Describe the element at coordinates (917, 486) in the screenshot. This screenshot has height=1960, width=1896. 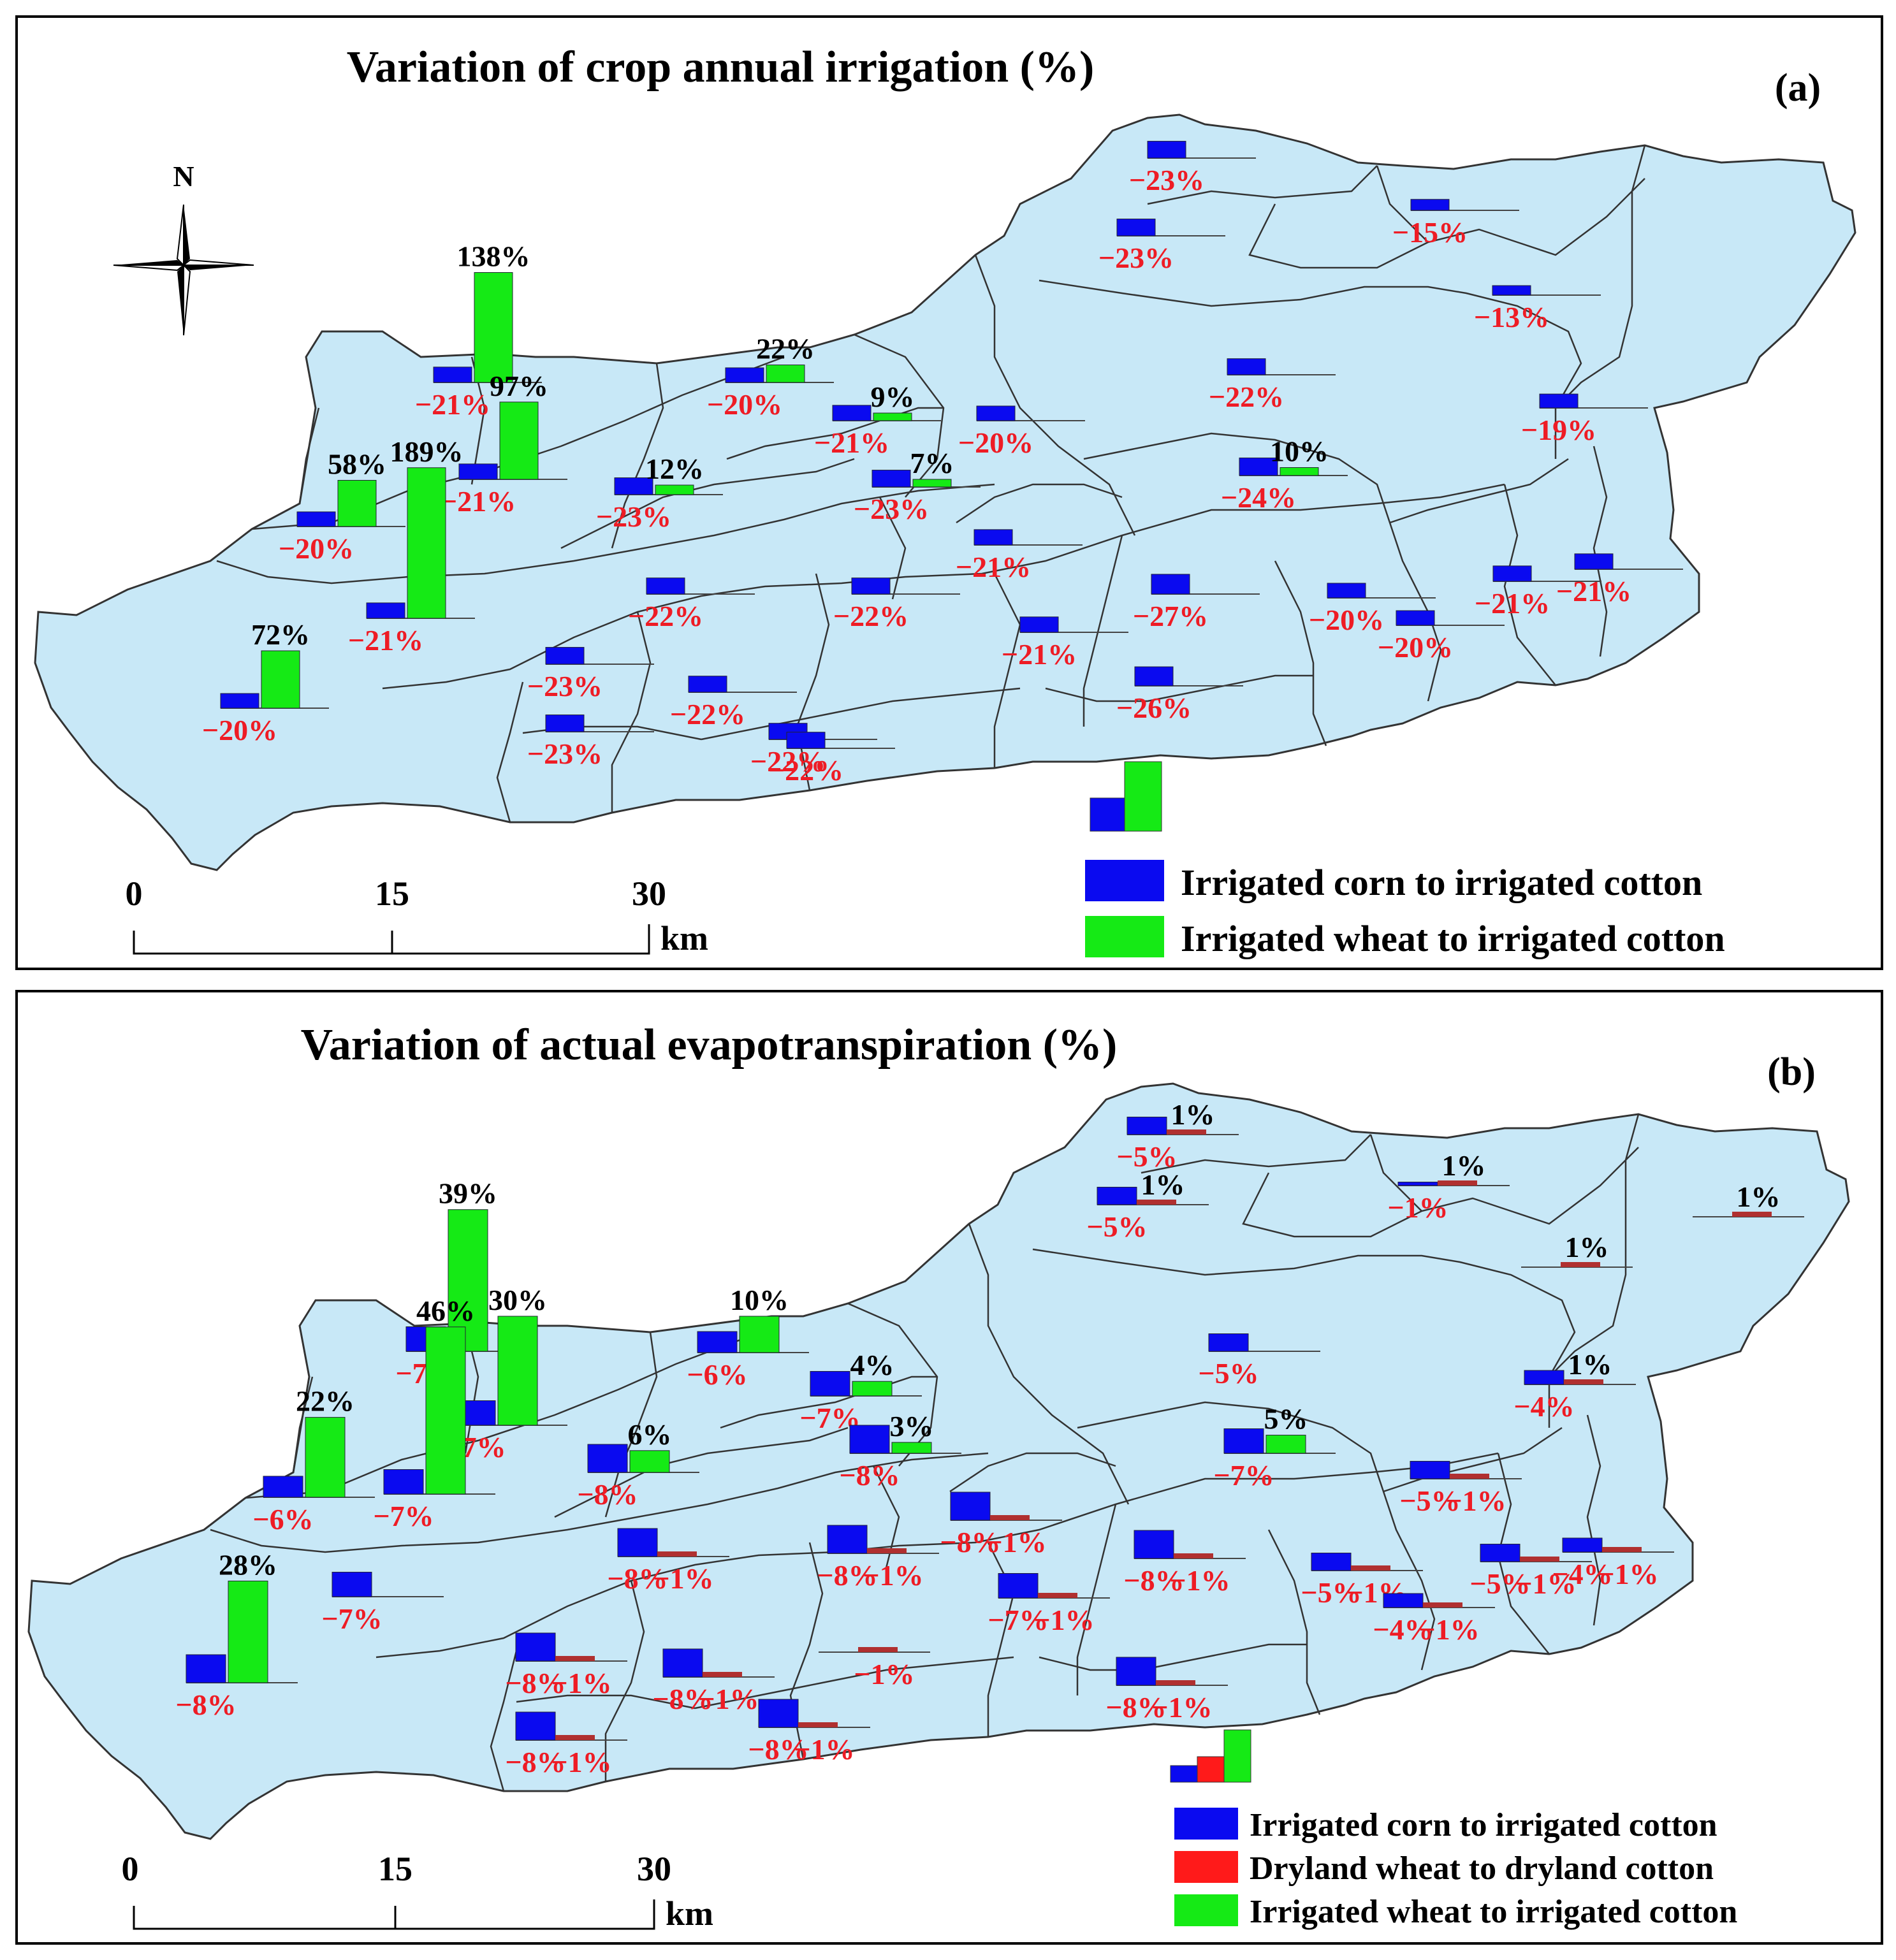
I see `subbasin-bars: −23% 7%` at that location.